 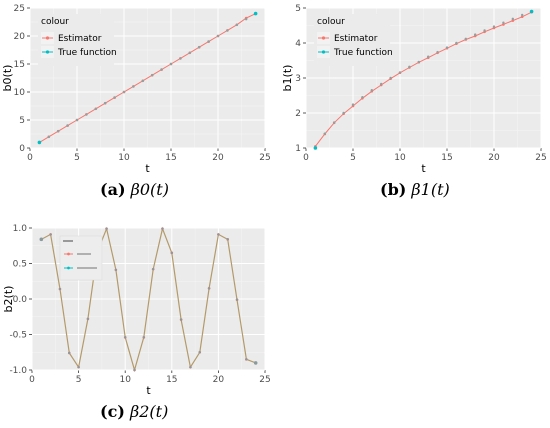 What do you see at coordinates (149, 411) in the screenshot?
I see `caption-c-math: β2(t)` at bounding box center [149, 411].